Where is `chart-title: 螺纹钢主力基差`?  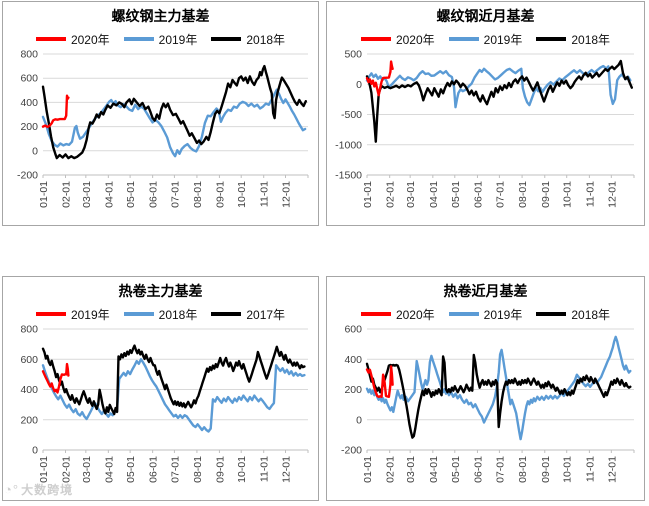
chart-title: 螺纹钢主力基差 is located at coordinates (160, 16).